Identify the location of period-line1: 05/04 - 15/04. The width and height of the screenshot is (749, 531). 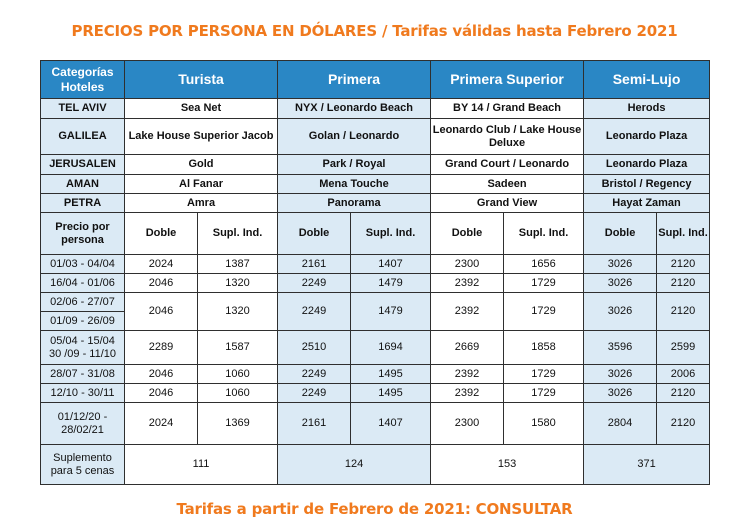
(82, 340).